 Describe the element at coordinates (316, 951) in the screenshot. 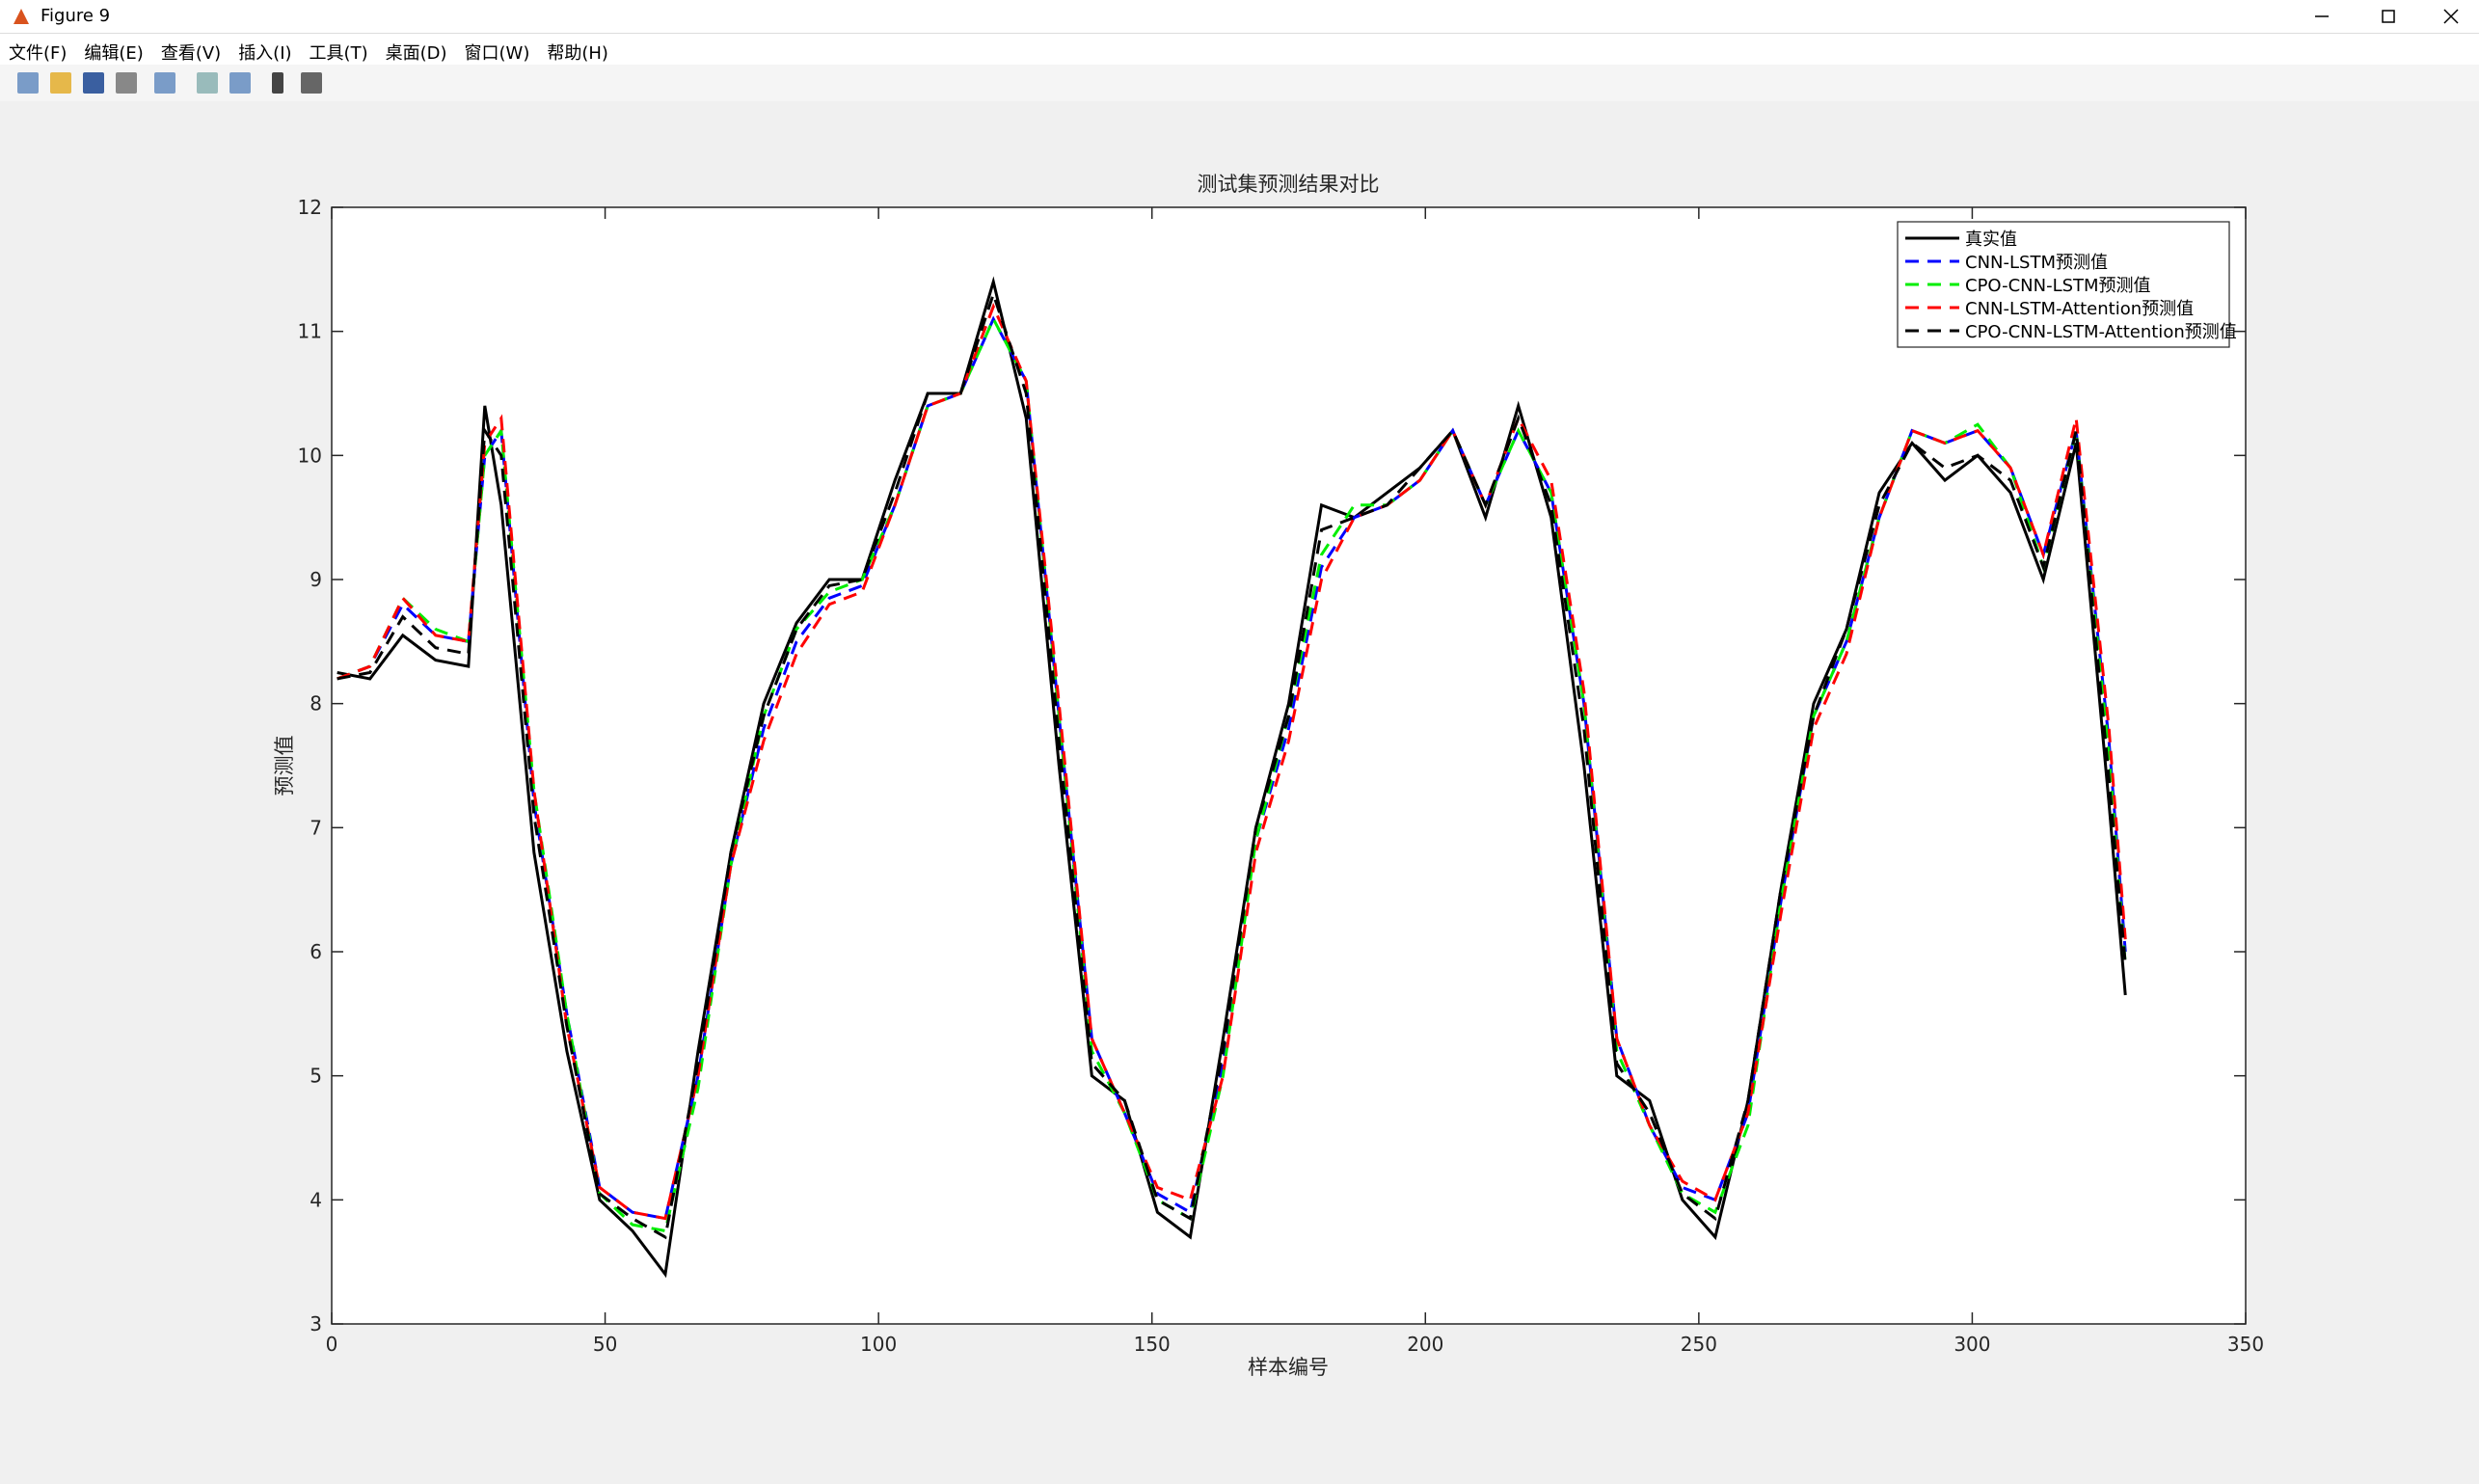

I see `y-tick-label: 6` at that location.